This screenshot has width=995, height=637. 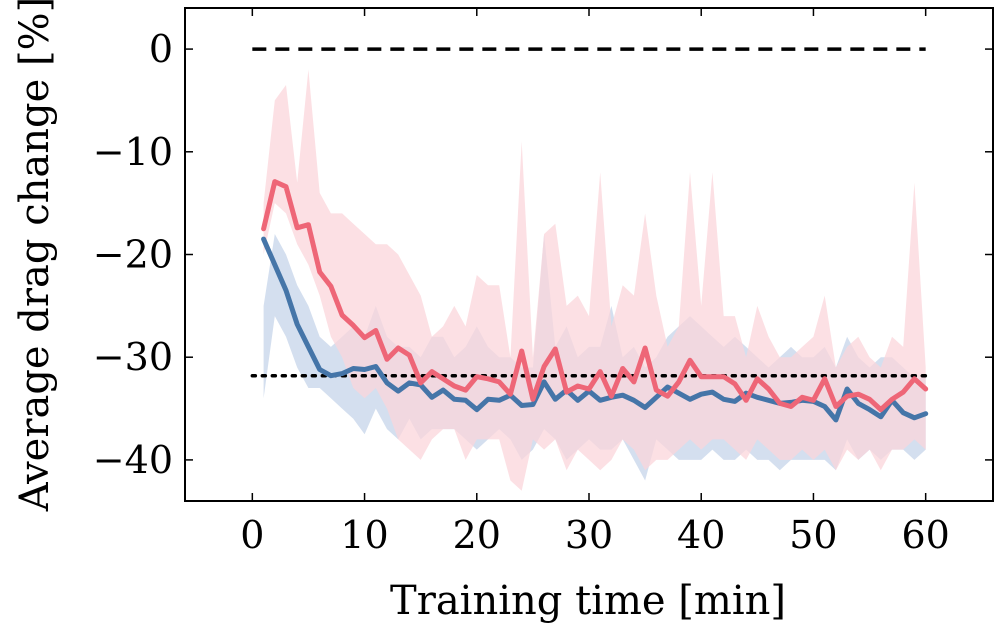 What do you see at coordinates (477, 535) in the screenshot?
I see `x-tick-label: 20` at bounding box center [477, 535].